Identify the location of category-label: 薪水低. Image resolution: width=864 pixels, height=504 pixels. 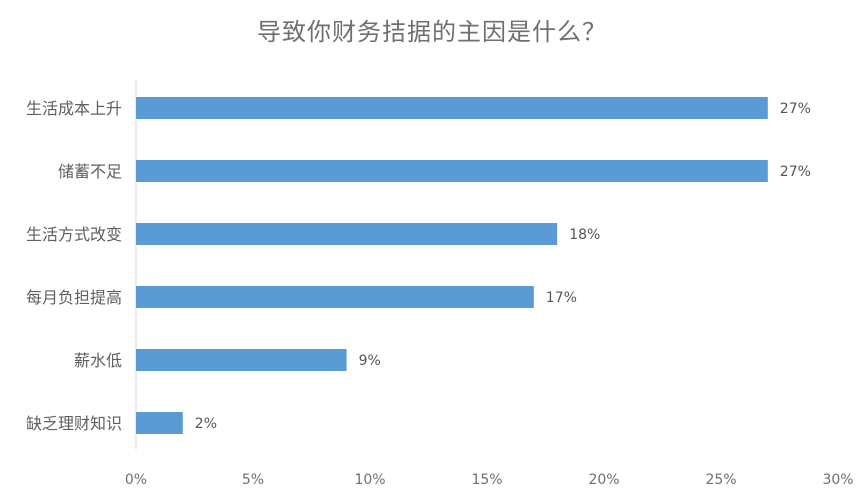
(98, 360).